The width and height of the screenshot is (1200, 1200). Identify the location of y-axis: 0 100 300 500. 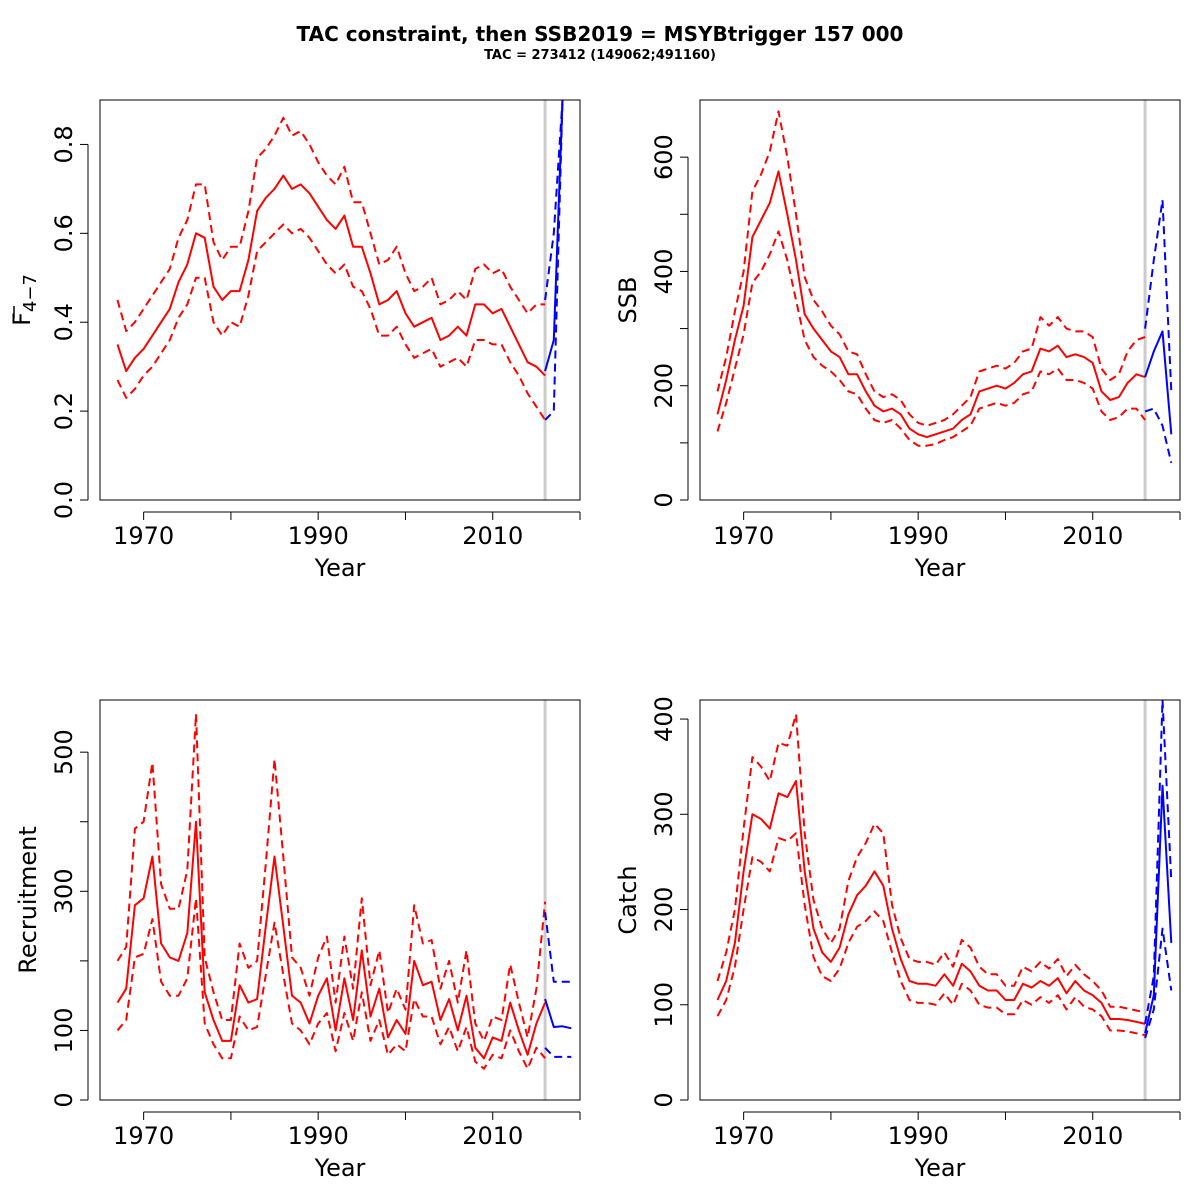
(69, 918).